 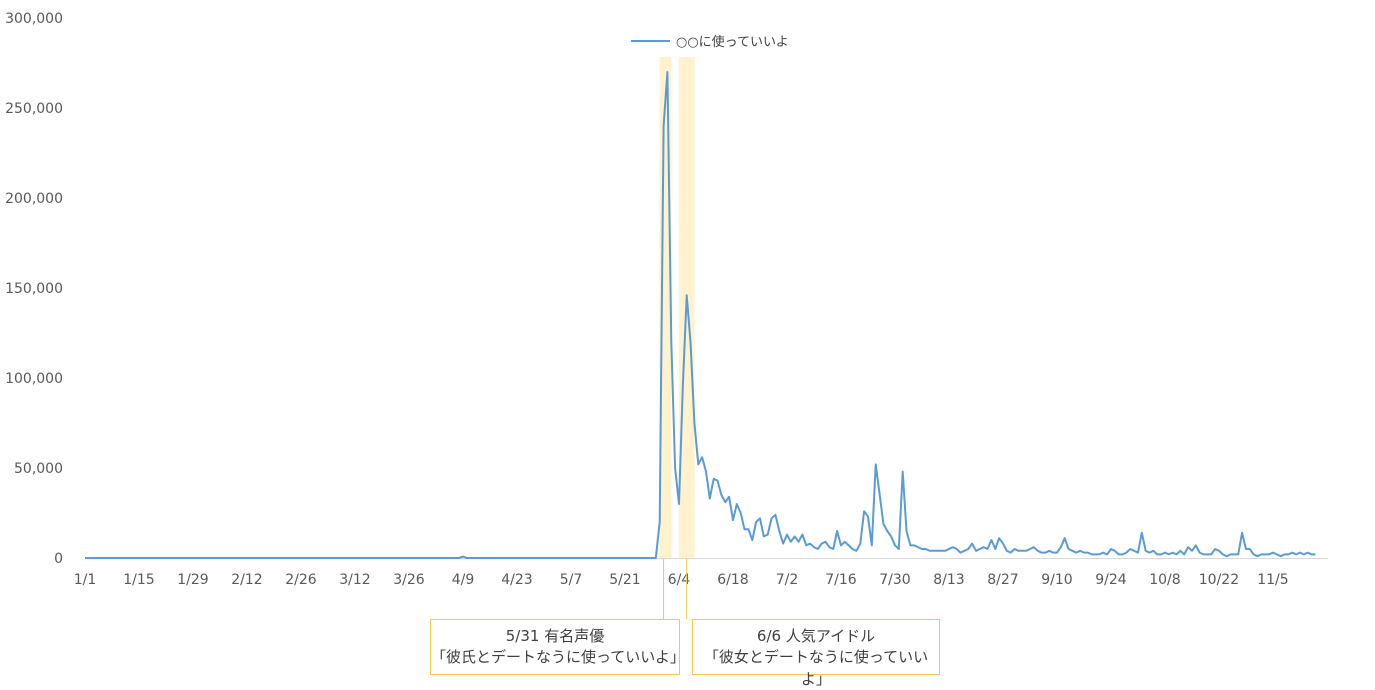 I want to click on x-tick-label: 1/29, so click(x=192, y=580).